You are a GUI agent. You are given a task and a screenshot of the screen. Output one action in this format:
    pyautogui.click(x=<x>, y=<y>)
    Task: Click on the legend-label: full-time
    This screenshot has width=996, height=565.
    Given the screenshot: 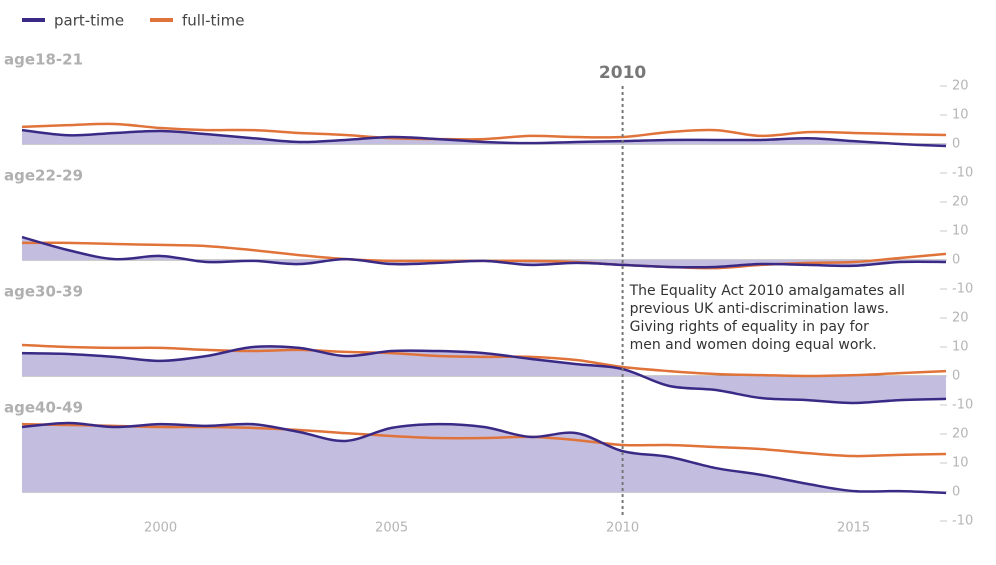 What is the action you would take?
    pyautogui.click(x=213, y=21)
    